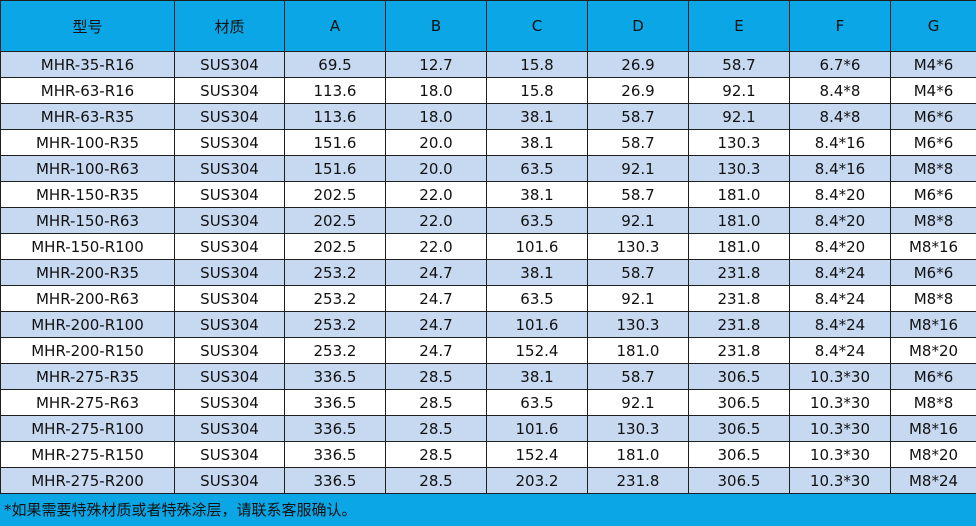 The width and height of the screenshot is (976, 526). Describe the element at coordinates (537, 350) in the screenshot. I see `cell-c: 152.4` at that location.